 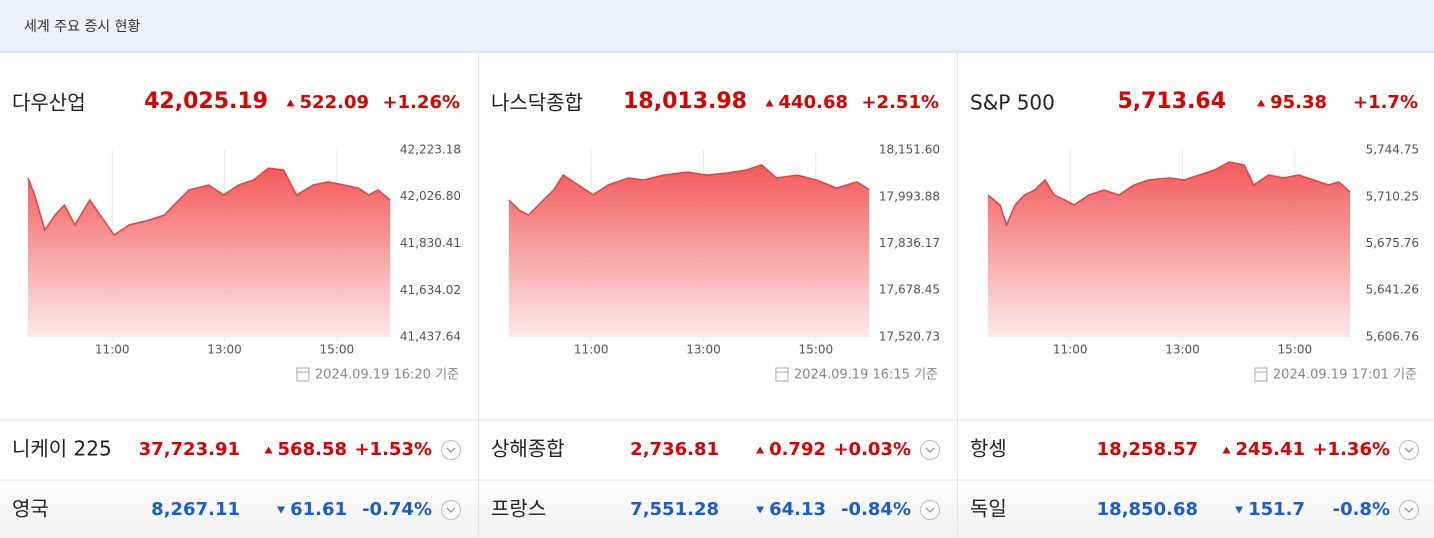 I want to click on row-change: 245.41, so click(x=1270, y=449).